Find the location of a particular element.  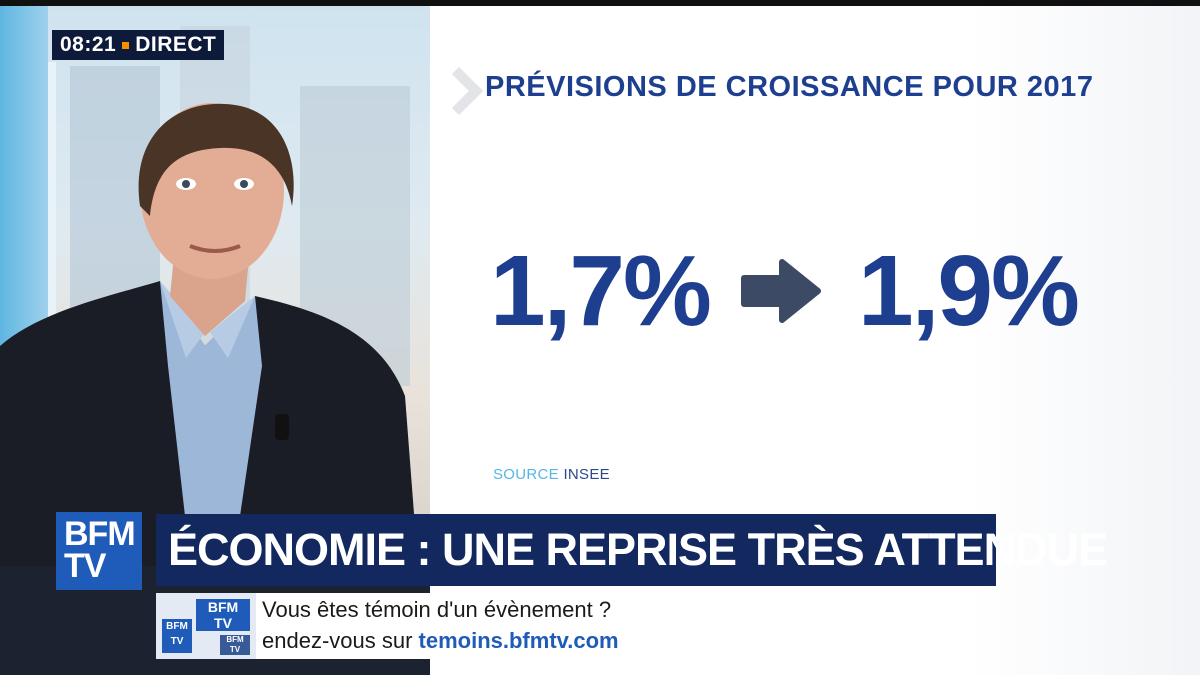

witness-site-link: temoins.bfmtv.com is located at coordinates (518, 640).